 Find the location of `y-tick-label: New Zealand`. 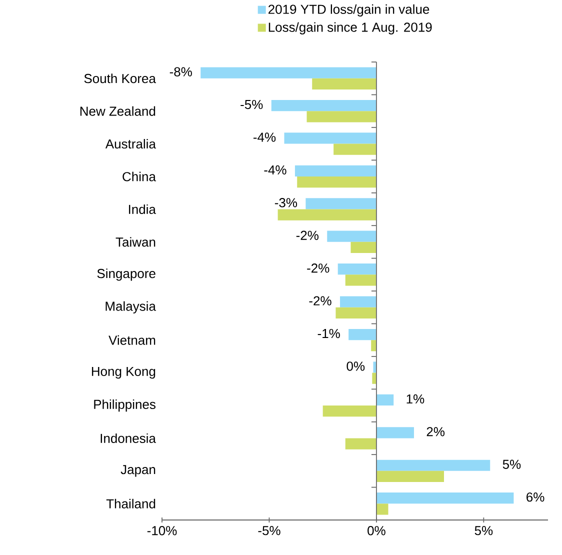

y-tick-label: New Zealand is located at coordinates (118, 111).